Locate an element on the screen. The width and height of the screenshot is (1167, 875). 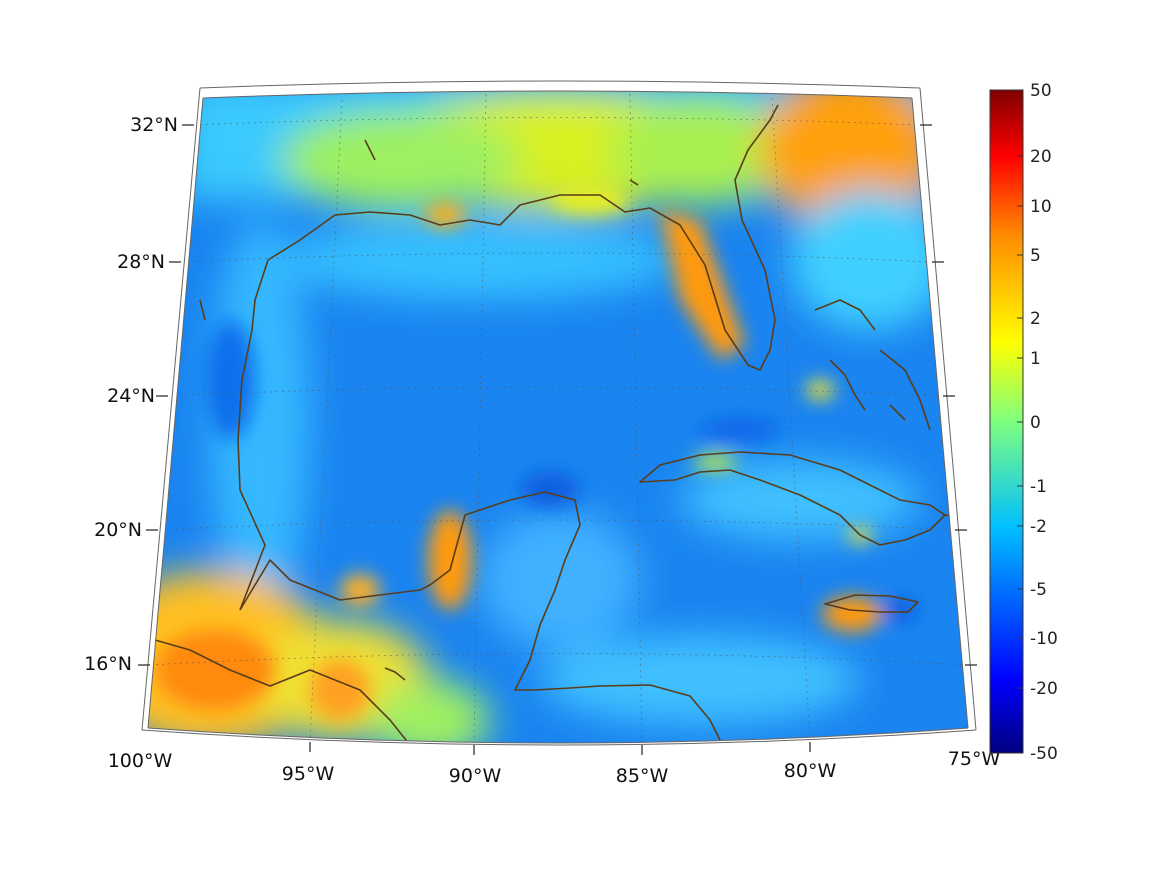
colorbar-tick-label: 10 is located at coordinates (1041, 207).